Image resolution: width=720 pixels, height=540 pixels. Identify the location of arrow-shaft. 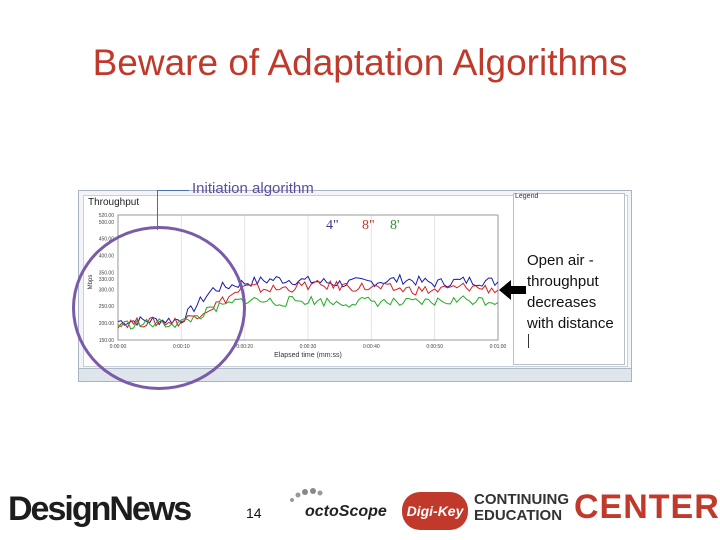
(518, 290).